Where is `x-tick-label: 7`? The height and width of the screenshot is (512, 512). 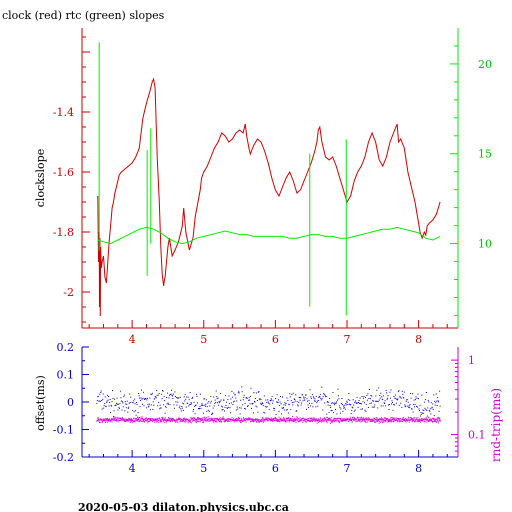
x-tick-label: 7 is located at coordinates (346, 339).